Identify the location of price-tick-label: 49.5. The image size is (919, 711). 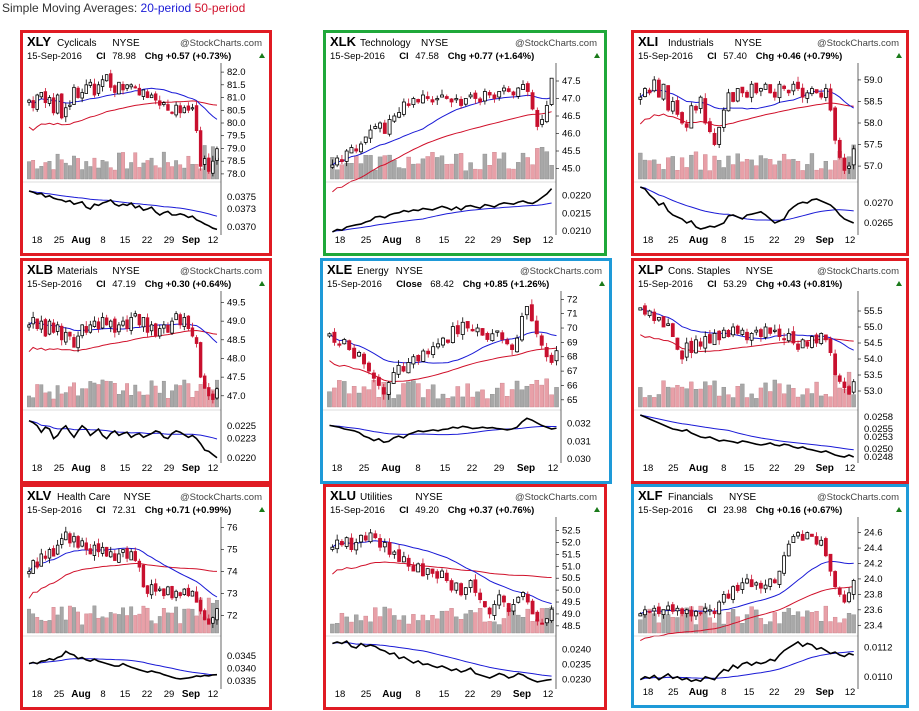
(236, 302).